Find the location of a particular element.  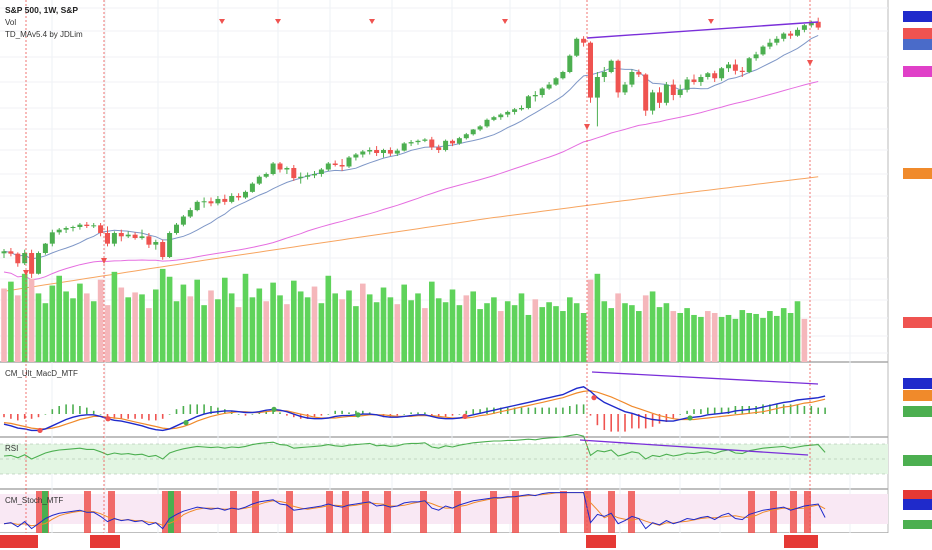

time-axis-bg is located at coordinates (466, 541).